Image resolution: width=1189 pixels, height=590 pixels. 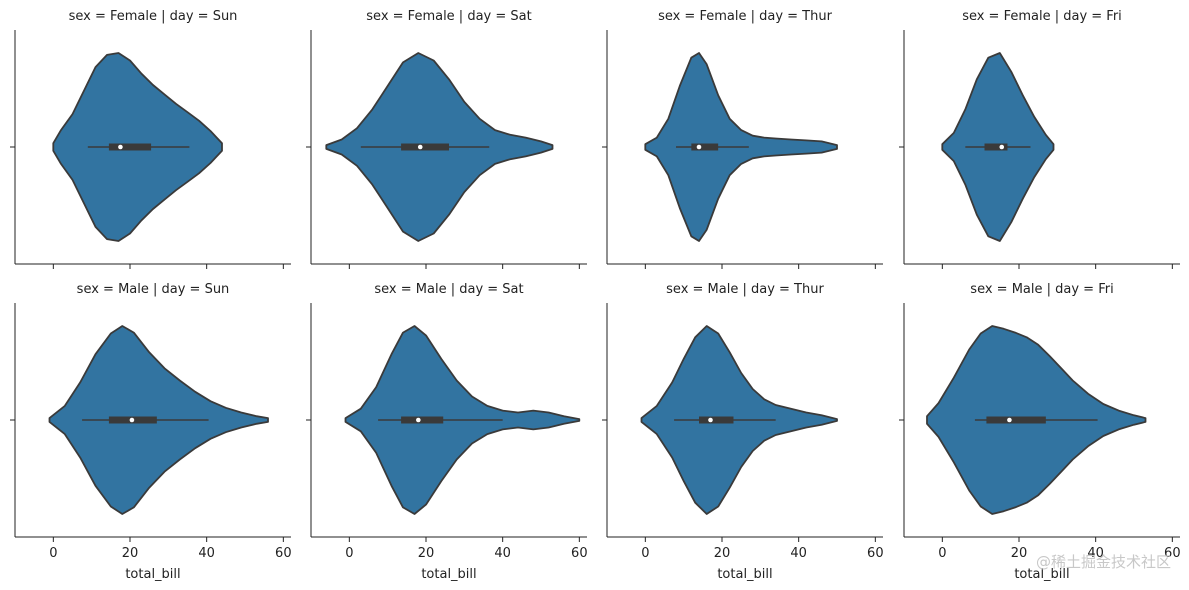 I want to click on panel-title: sex = Female | day = Thur, so click(x=745, y=16).